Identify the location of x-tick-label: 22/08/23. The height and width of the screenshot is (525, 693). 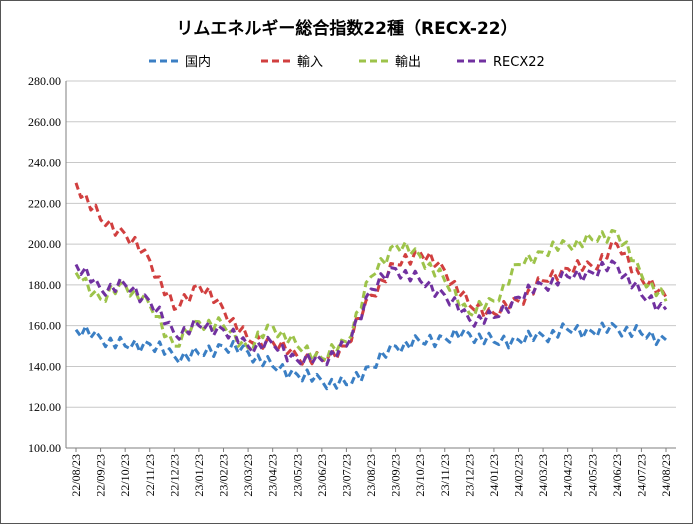
(76, 475).